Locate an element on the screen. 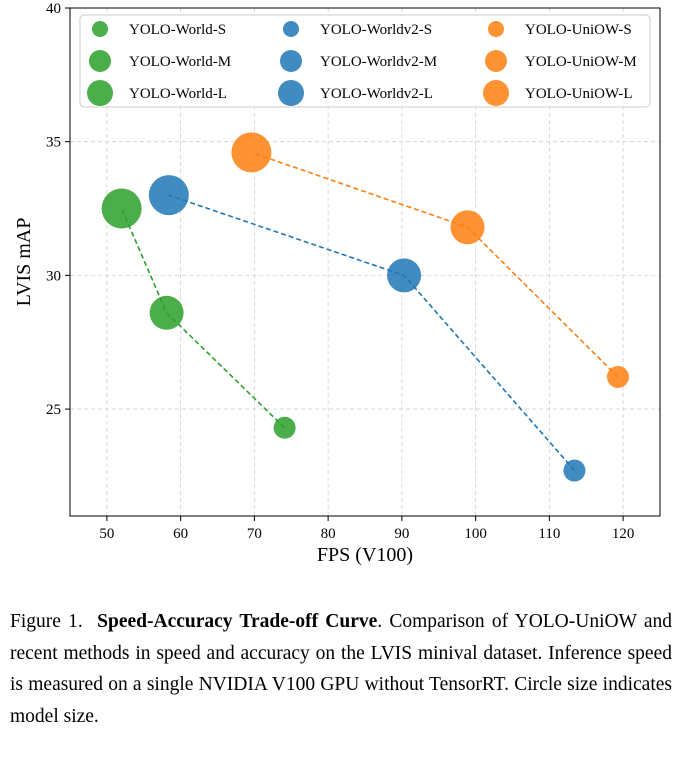  x-tick-label: 110 is located at coordinates (549, 534).